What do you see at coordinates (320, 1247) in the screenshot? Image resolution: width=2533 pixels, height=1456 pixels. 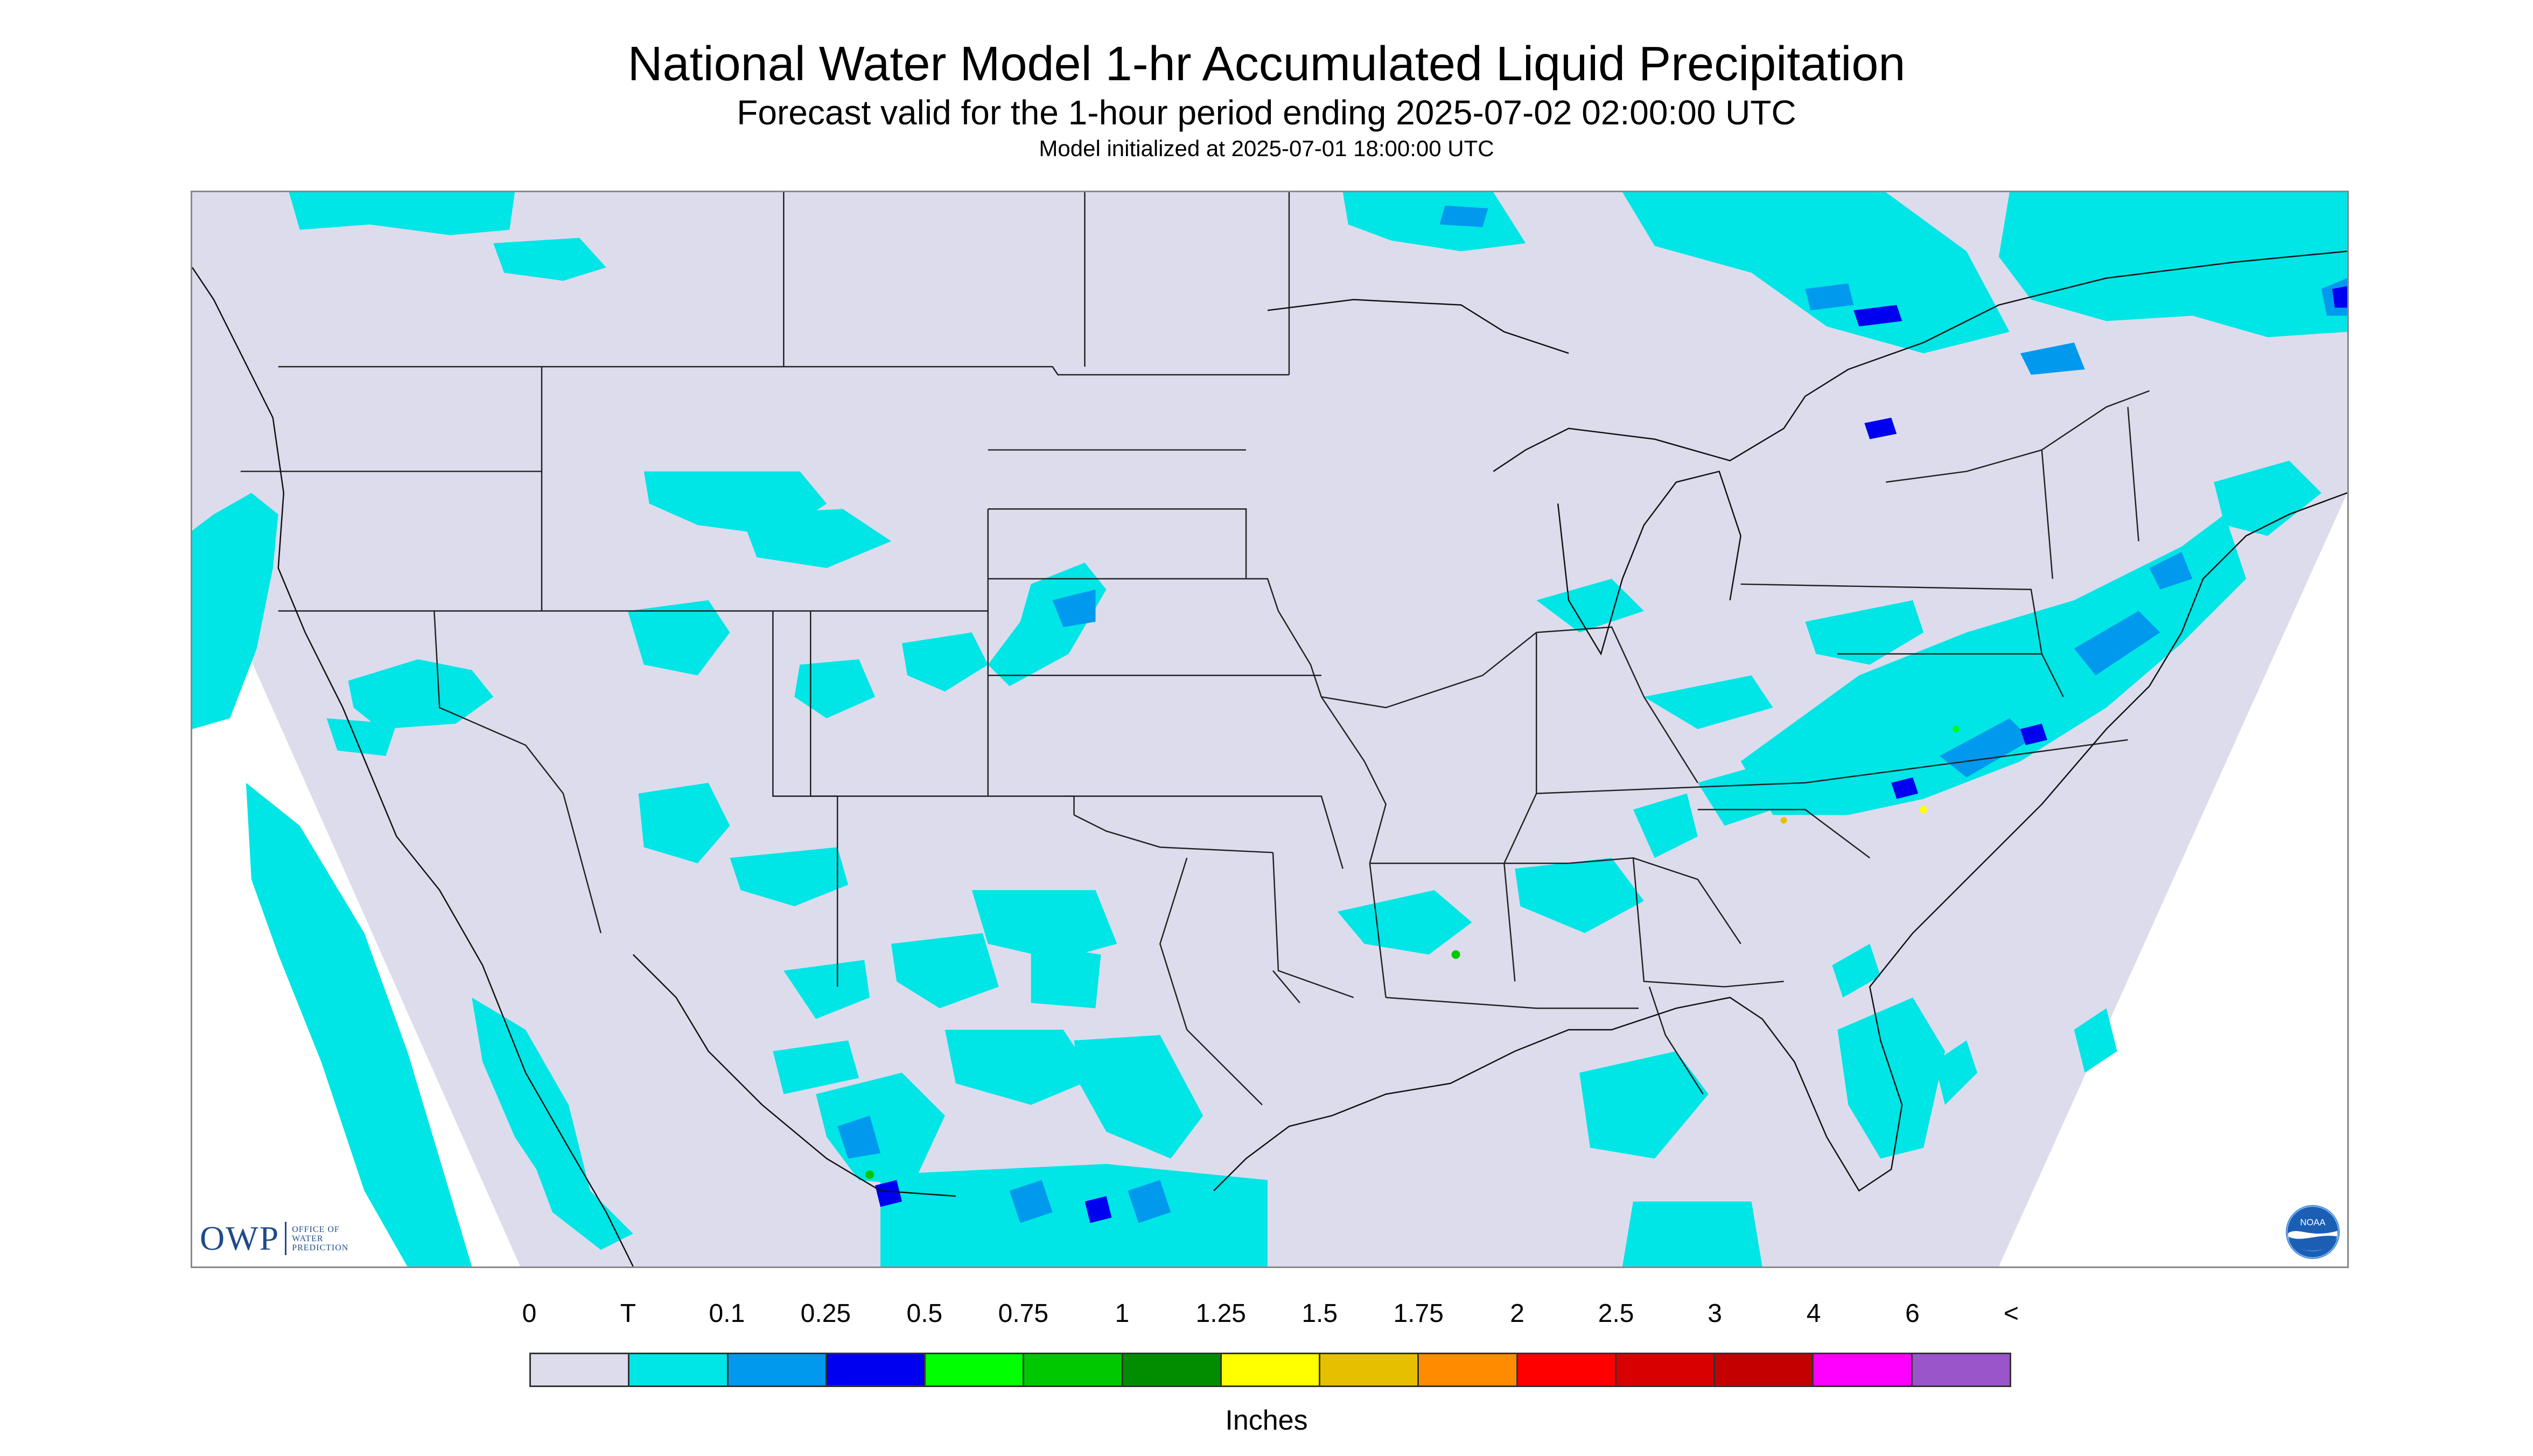 I see `owp-subtext-line: PREDICTION` at bounding box center [320, 1247].